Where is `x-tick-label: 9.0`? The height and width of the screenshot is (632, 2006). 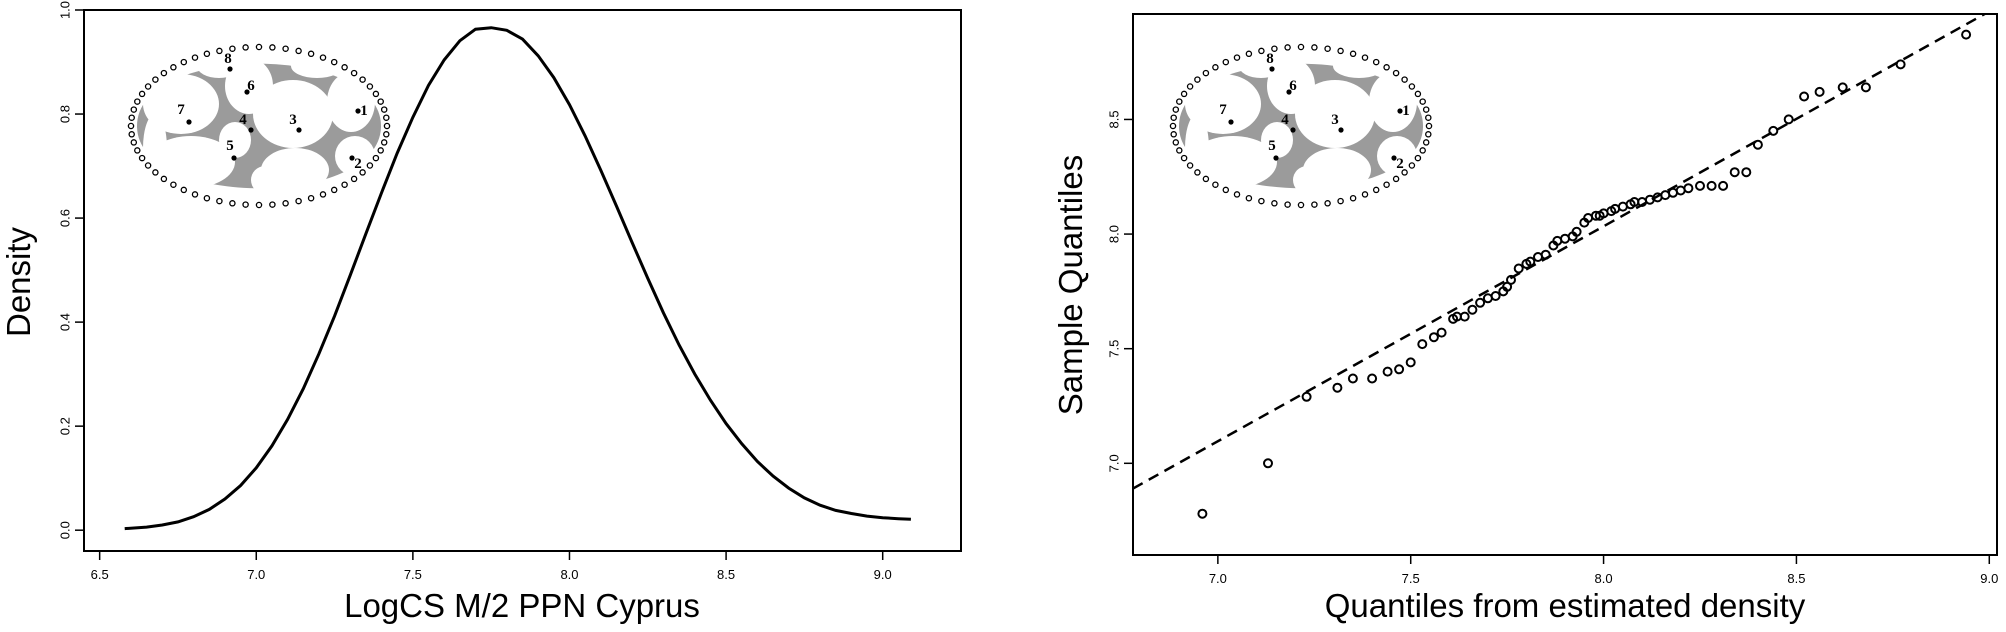 x-tick-label: 9.0 is located at coordinates (1989, 578).